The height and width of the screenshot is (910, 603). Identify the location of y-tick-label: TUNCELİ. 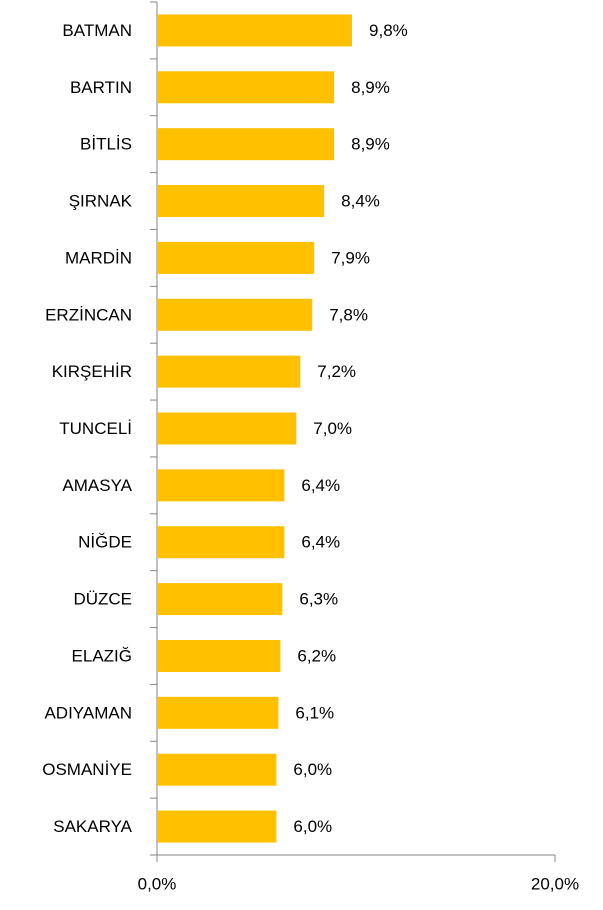
(95, 428).